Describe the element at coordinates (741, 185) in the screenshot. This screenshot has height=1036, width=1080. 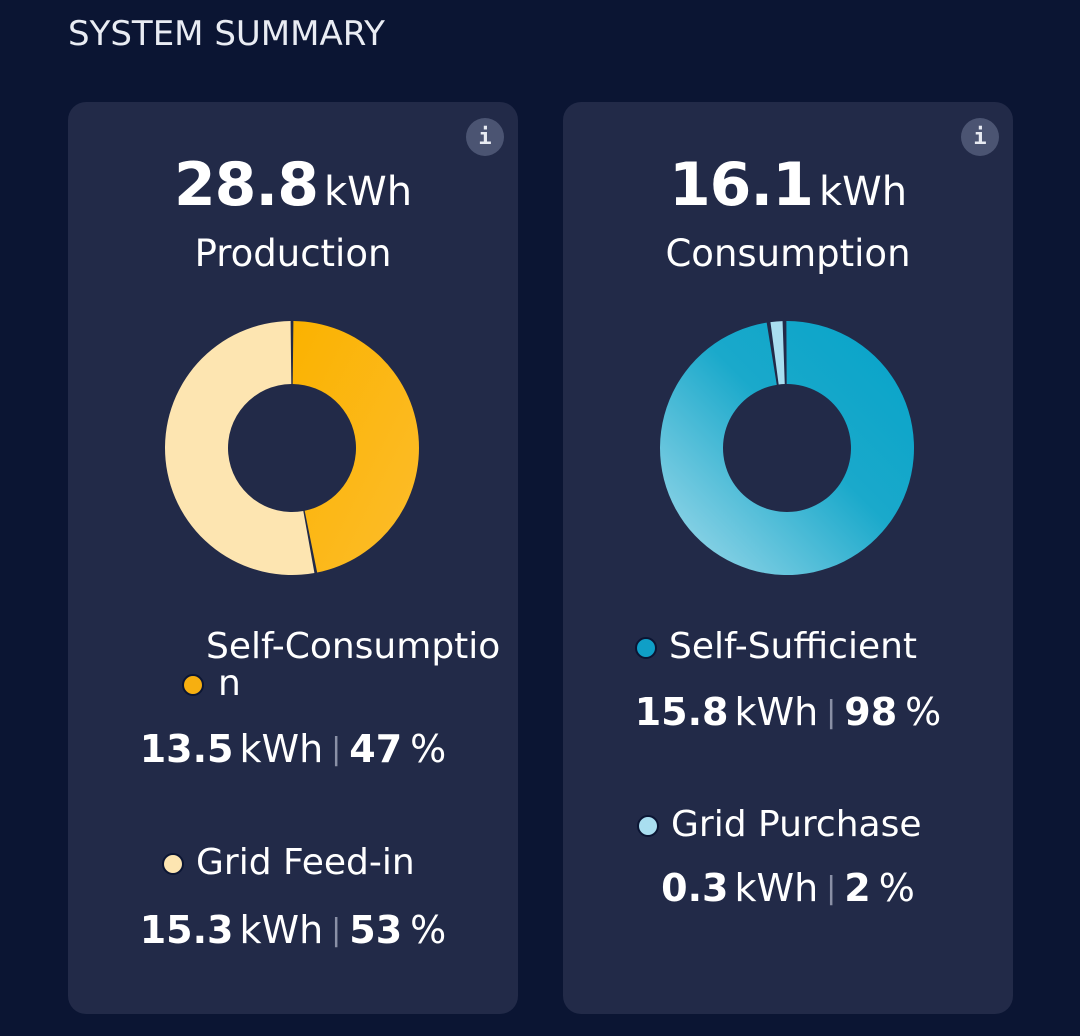
I see `consumption-total-value: 16.1` at that location.